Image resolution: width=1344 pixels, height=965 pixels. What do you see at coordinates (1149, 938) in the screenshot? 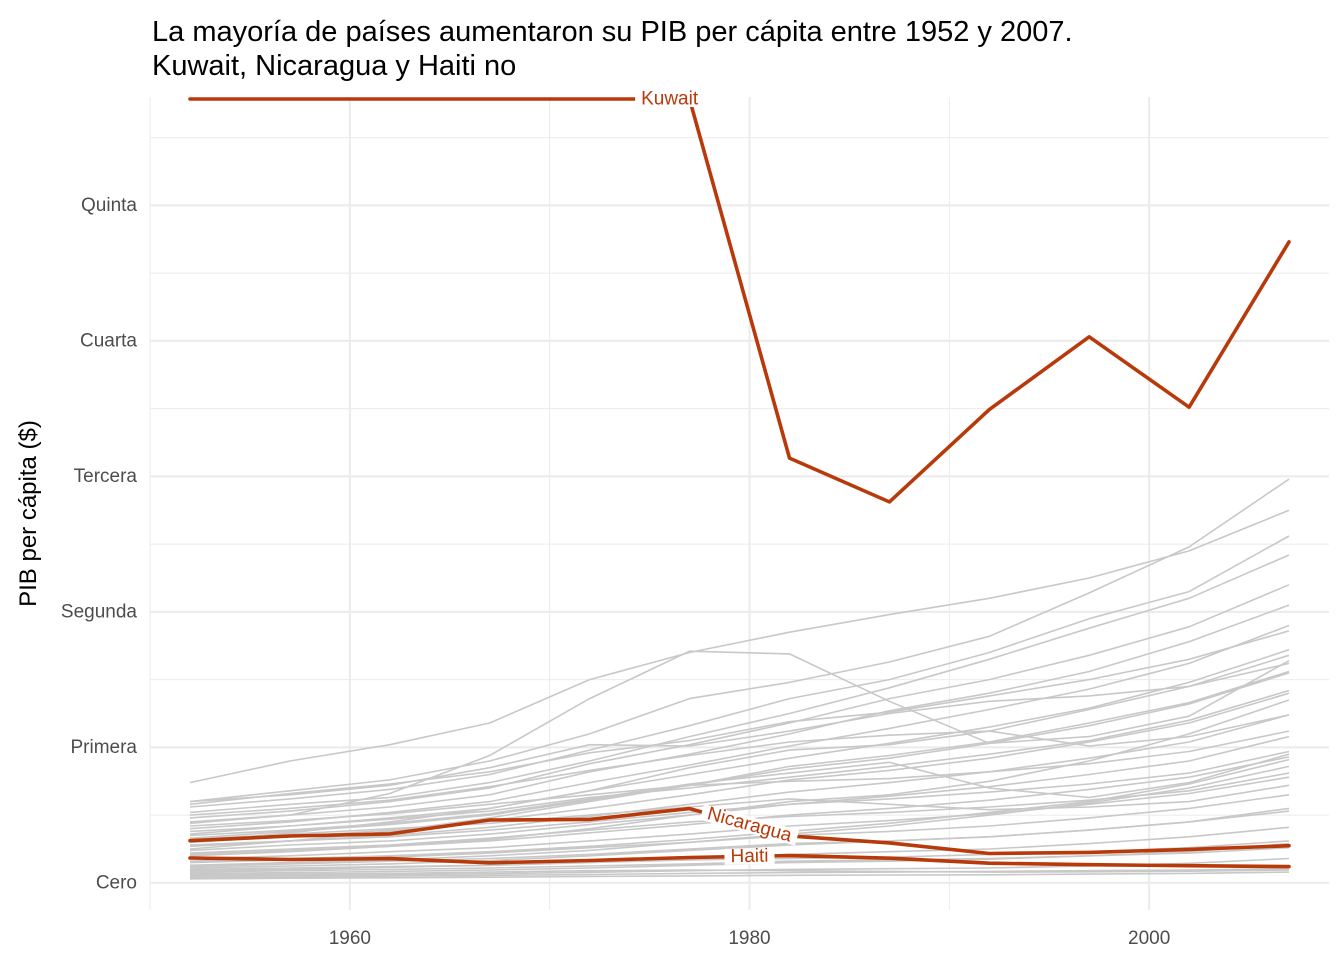
I see `x-tick-label: 2000` at bounding box center [1149, 938].